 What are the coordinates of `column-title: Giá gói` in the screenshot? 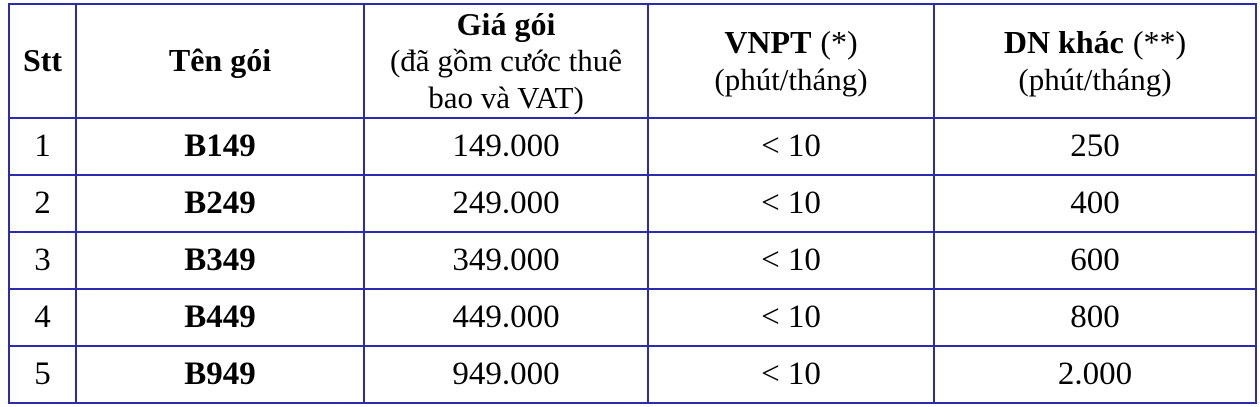 It's located at (506, 23).